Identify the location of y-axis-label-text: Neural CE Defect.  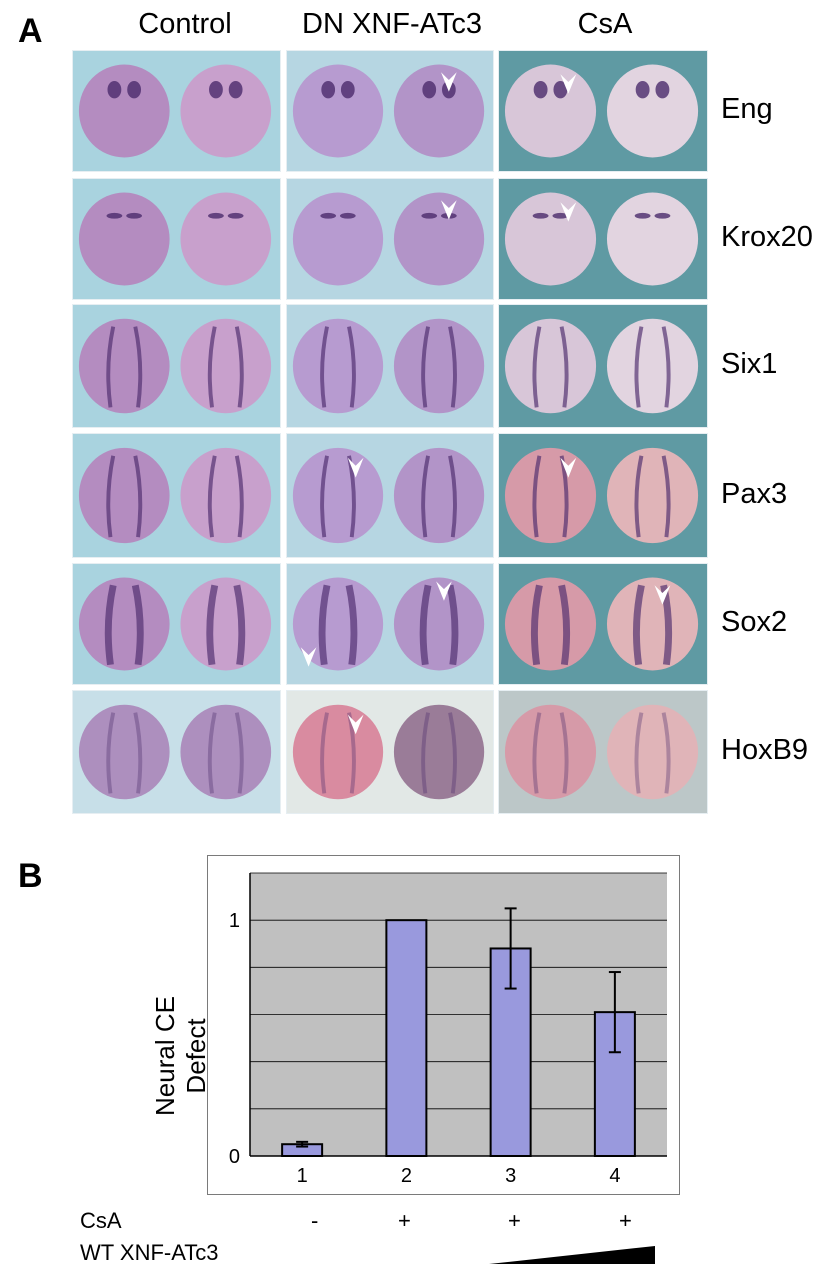
(180, 1056).